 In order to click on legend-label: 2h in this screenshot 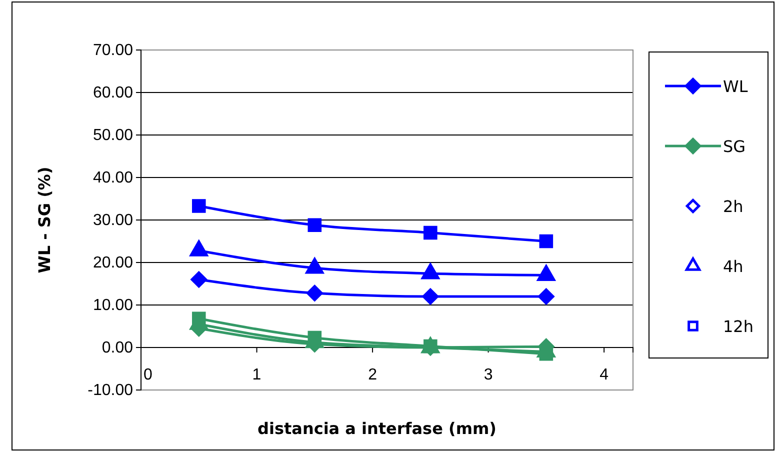, I will do `click(733, 206)`.